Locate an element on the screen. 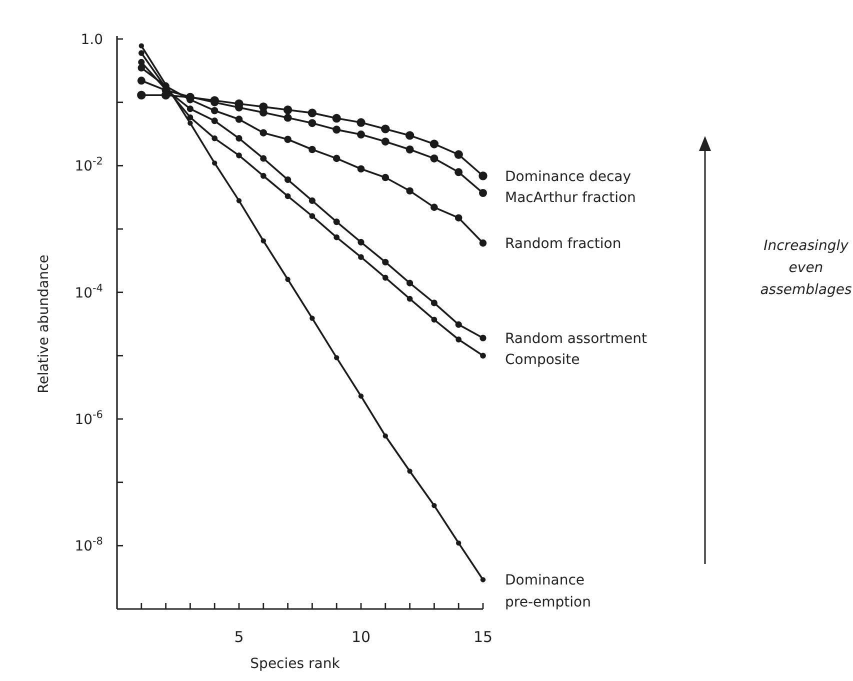 The image size is (853, 681). x-tick-label: 10 is located at coordinates (361, 637).